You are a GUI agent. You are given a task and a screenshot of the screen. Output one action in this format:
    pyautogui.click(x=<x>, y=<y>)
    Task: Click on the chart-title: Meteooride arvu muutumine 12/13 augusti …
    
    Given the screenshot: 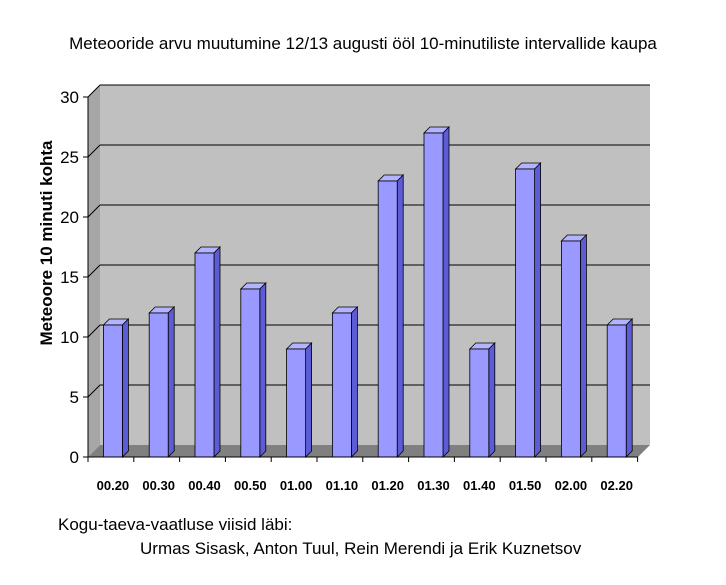 What is the action you would take?
    pyautogui.click(x=363, y=43)
    